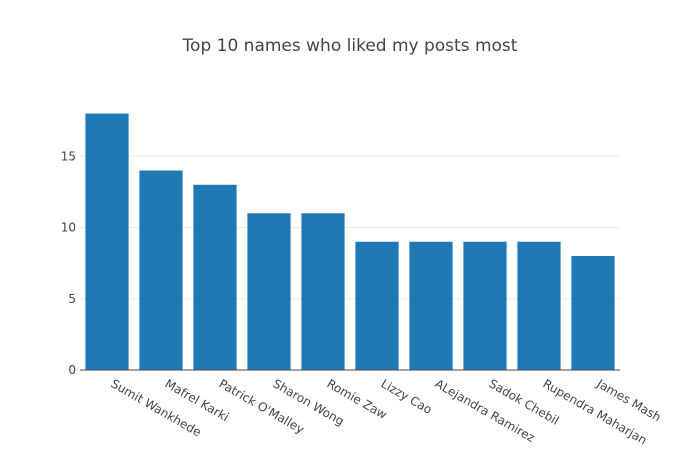 This screenshot has width=700, height=450. I want to click on y-tick-label: 0, so click(72, 370).